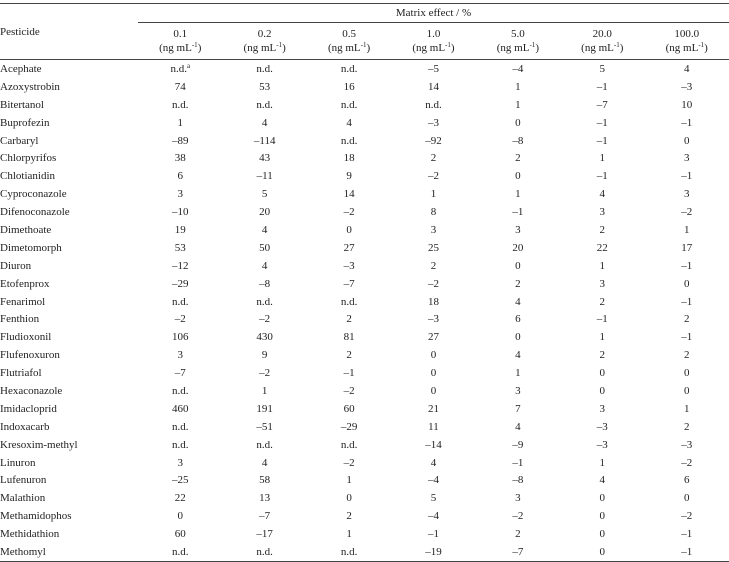 This screenshot has height=562, width=729. What do you see at coordinates (433, 337) in the screenshot?
I see `cell-text: 27` at bounding box center [433, 337].